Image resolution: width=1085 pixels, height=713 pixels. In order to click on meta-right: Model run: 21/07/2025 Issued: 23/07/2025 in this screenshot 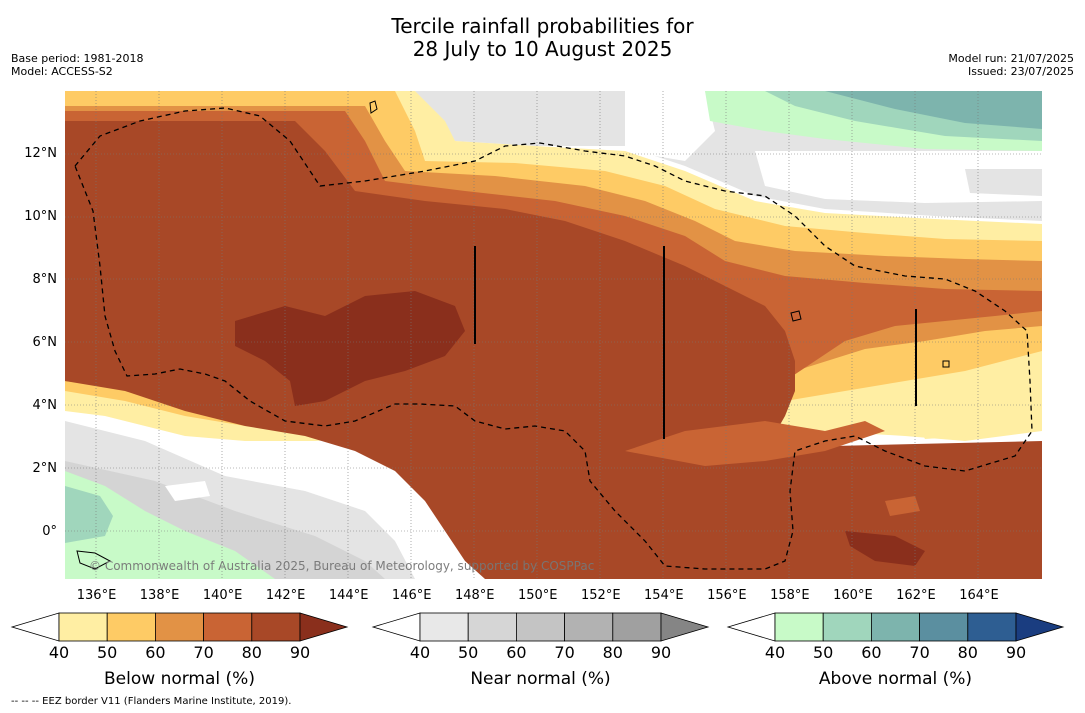, I will do `click(1011, 65)`.